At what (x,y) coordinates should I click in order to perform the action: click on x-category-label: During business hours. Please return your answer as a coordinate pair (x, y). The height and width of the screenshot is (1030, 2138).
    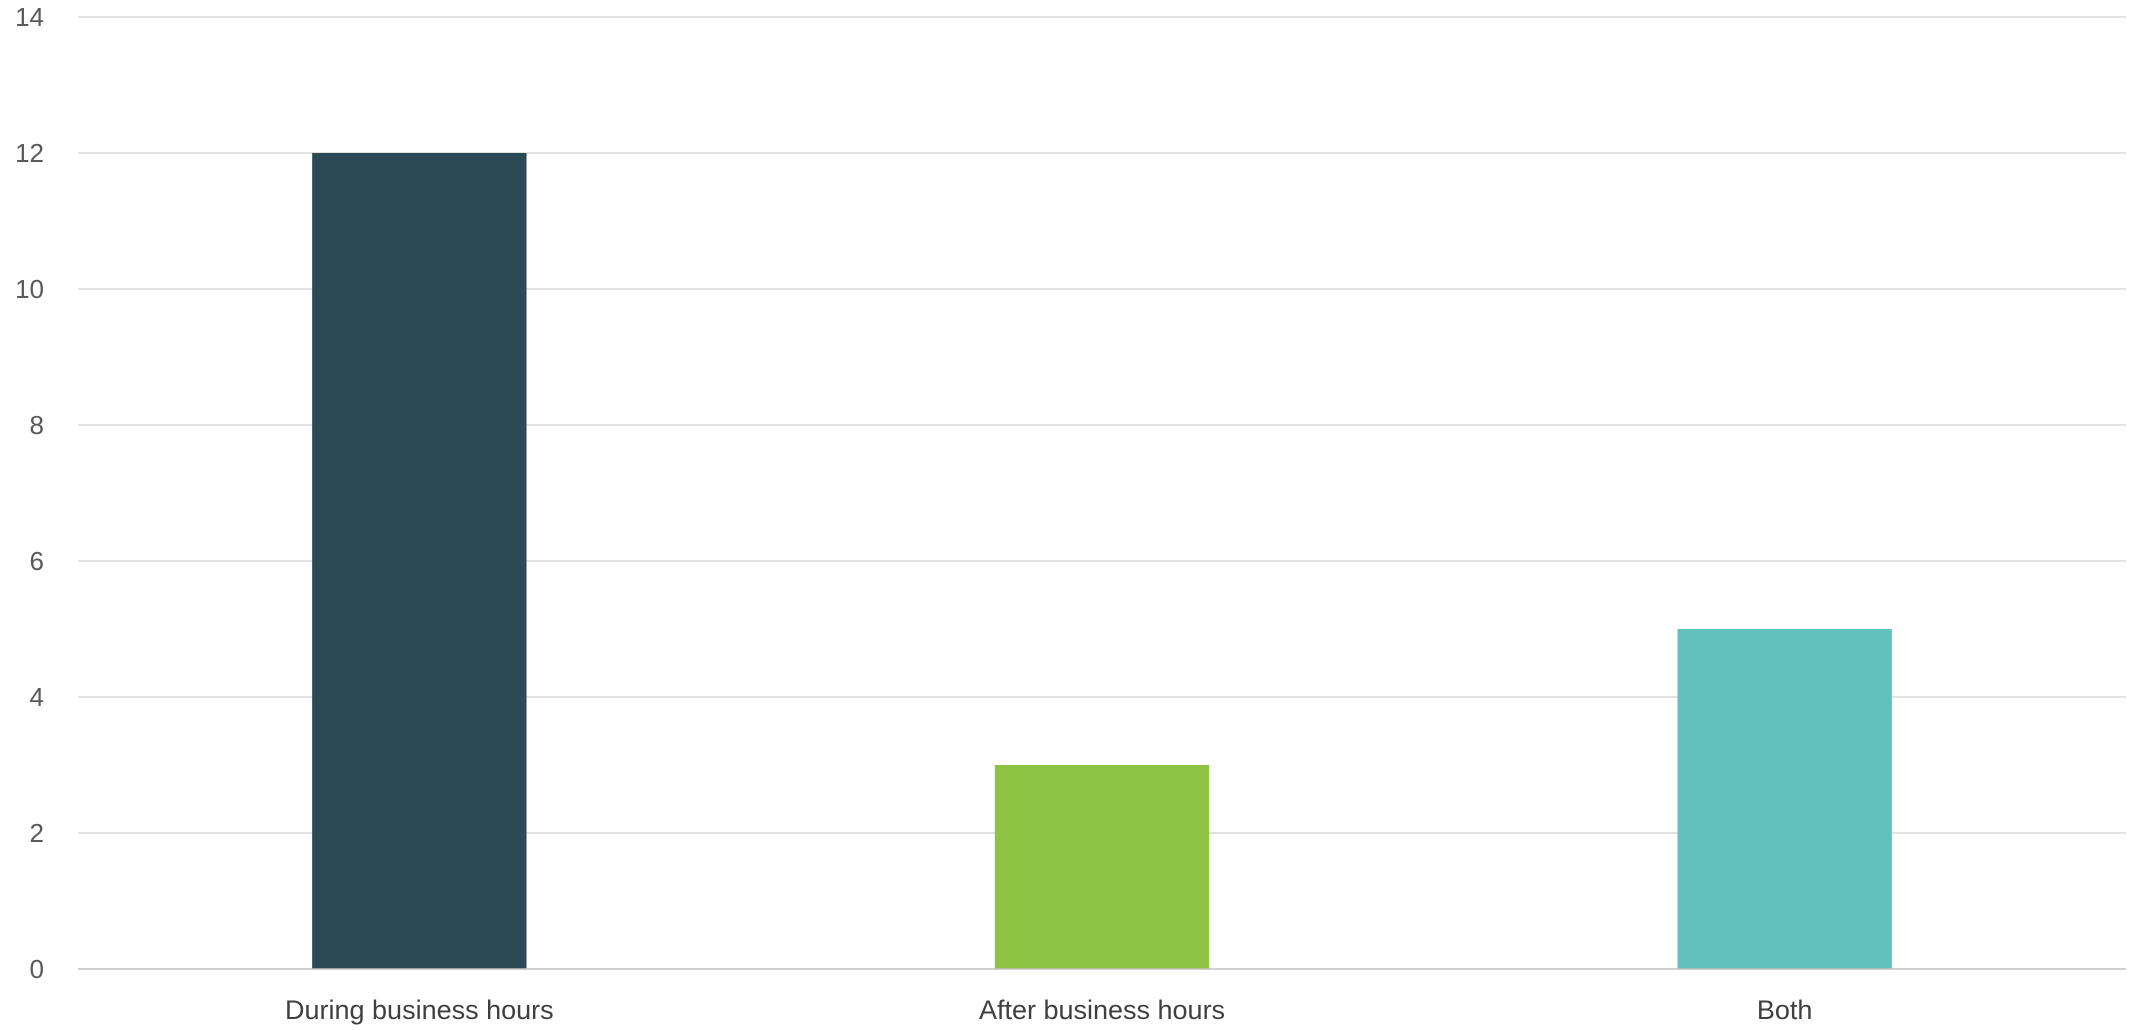
    Looking at the image, I should click on (419, 1010).